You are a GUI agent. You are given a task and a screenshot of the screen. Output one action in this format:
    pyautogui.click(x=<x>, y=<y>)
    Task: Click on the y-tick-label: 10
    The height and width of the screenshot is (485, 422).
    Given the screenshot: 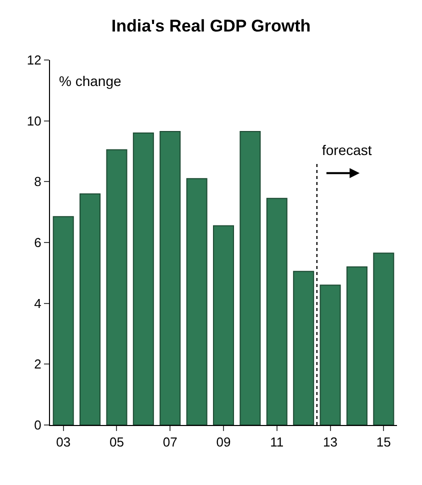 What is the action you would take?
    pyautogui.click(x=34, y=120)
    